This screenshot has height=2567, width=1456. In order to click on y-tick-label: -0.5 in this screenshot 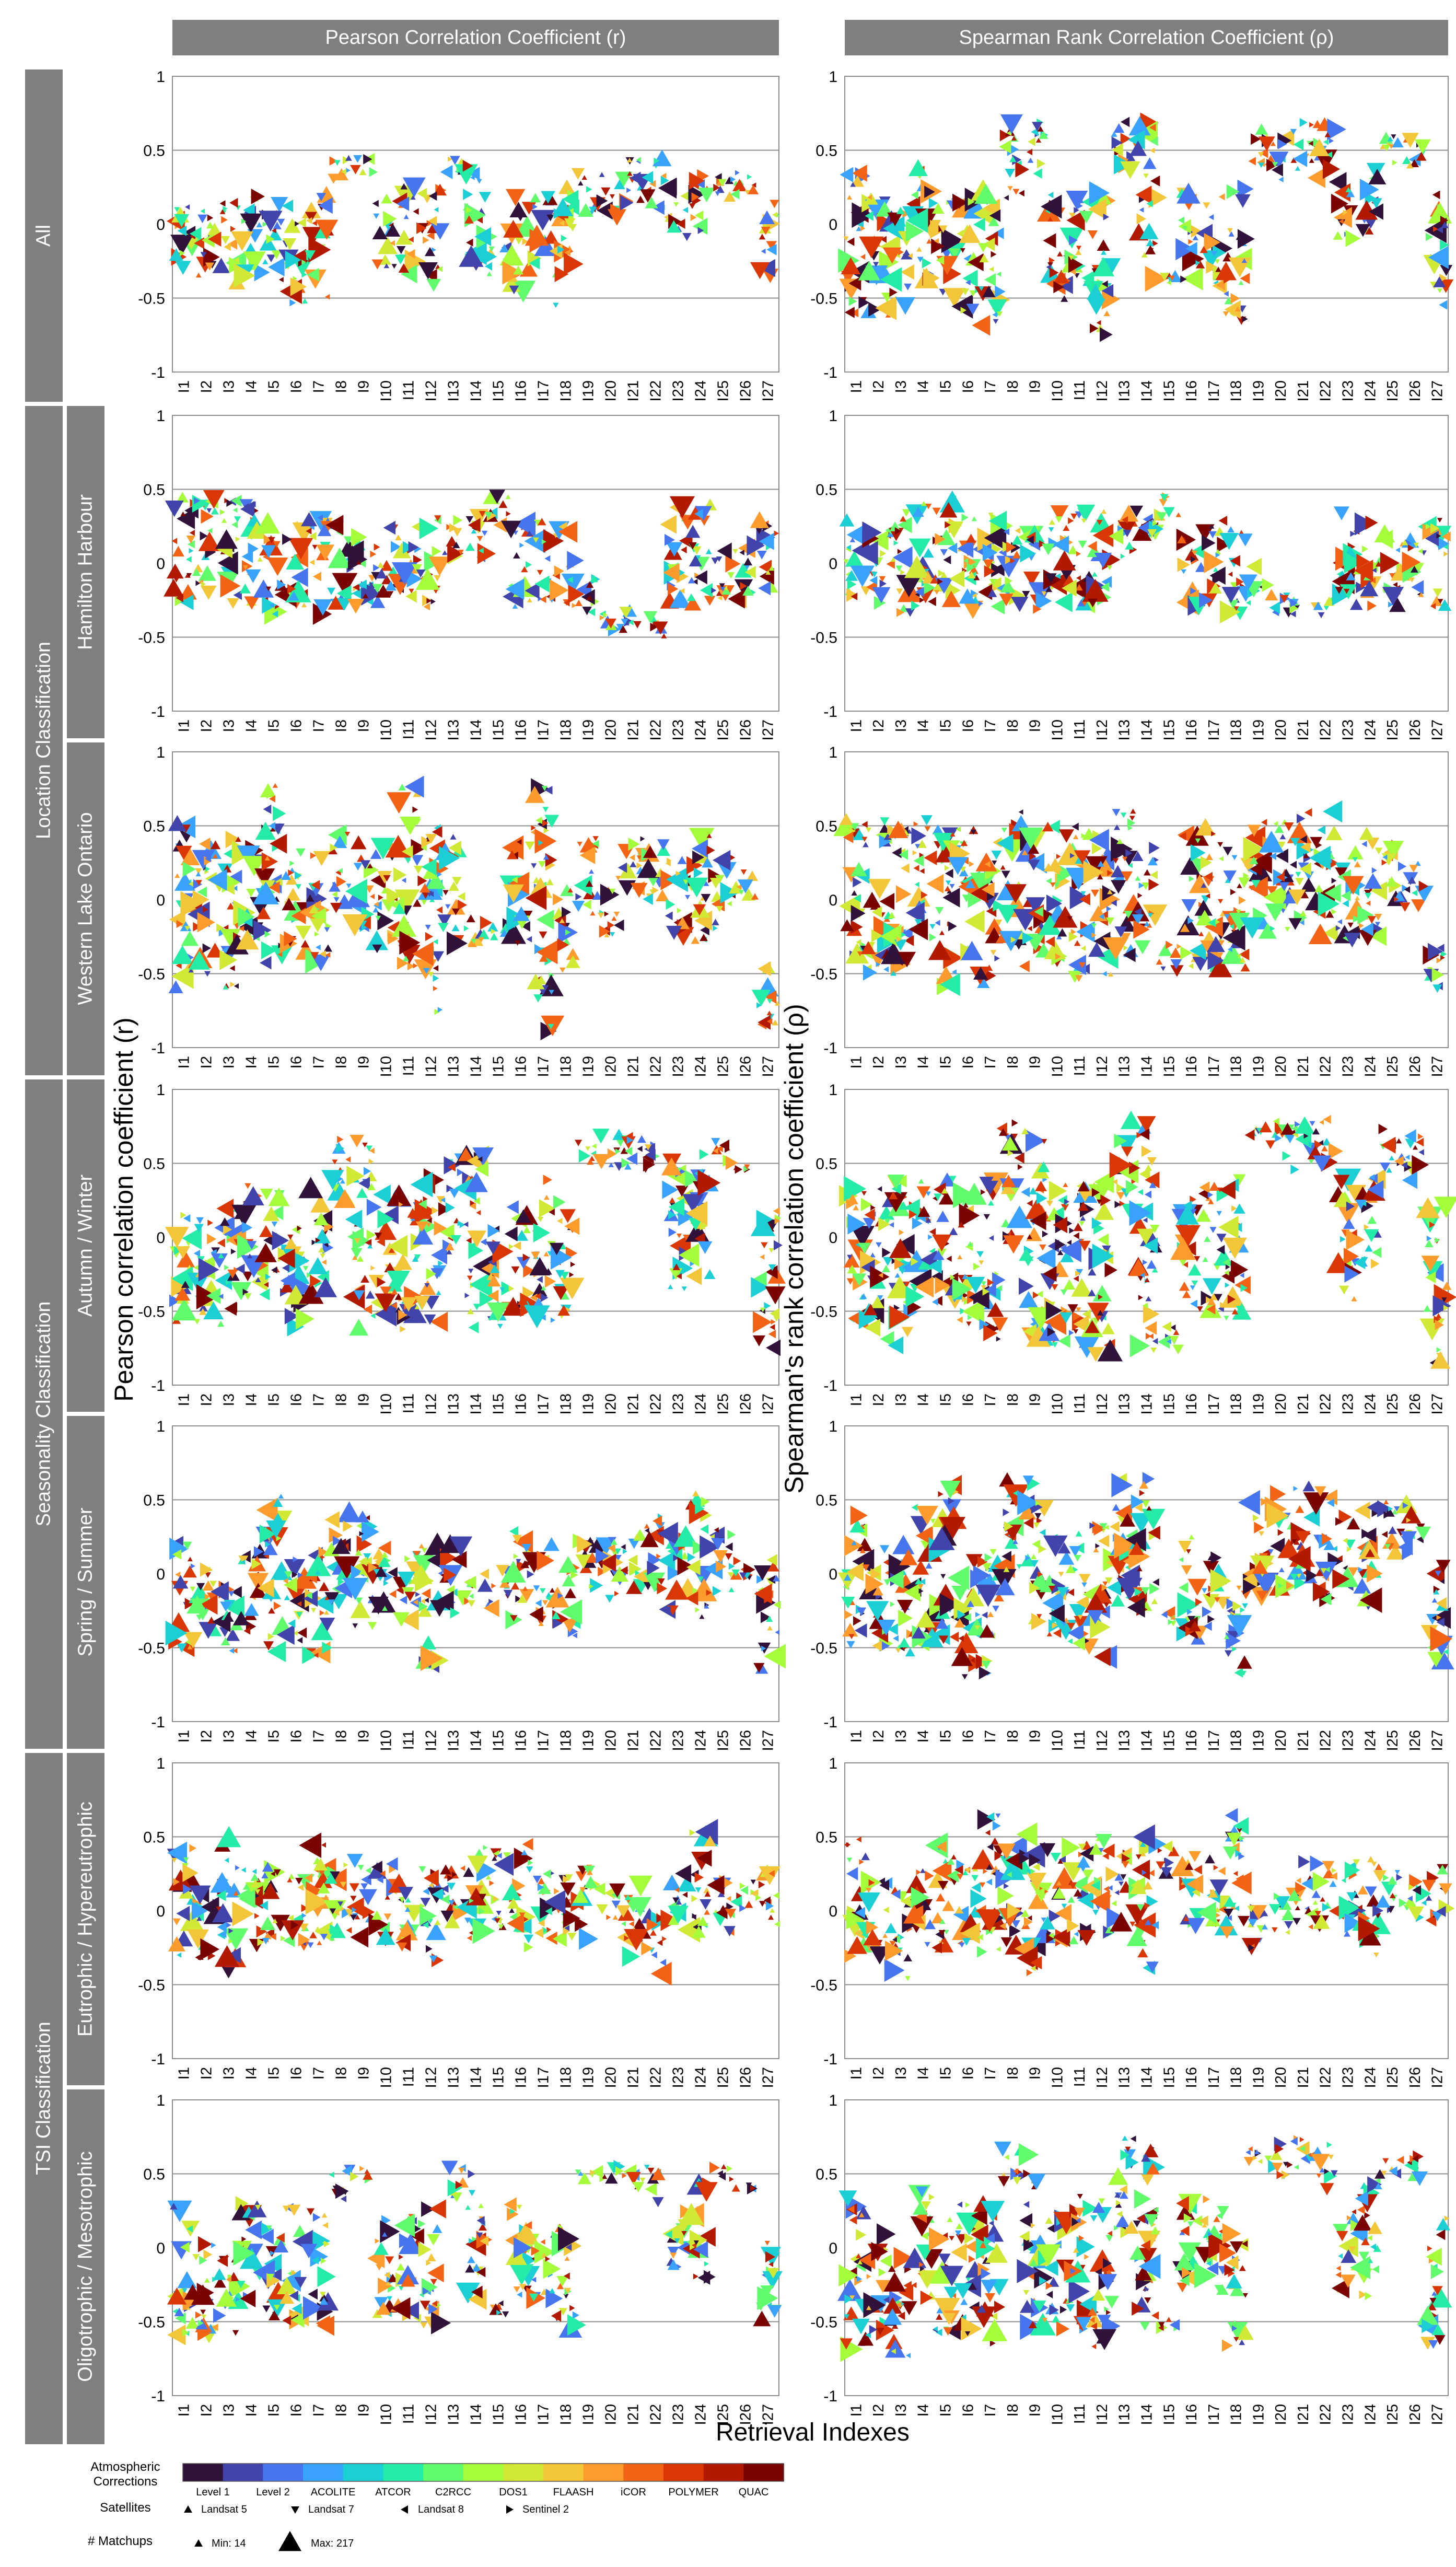, I will do `click(824, 299)`.